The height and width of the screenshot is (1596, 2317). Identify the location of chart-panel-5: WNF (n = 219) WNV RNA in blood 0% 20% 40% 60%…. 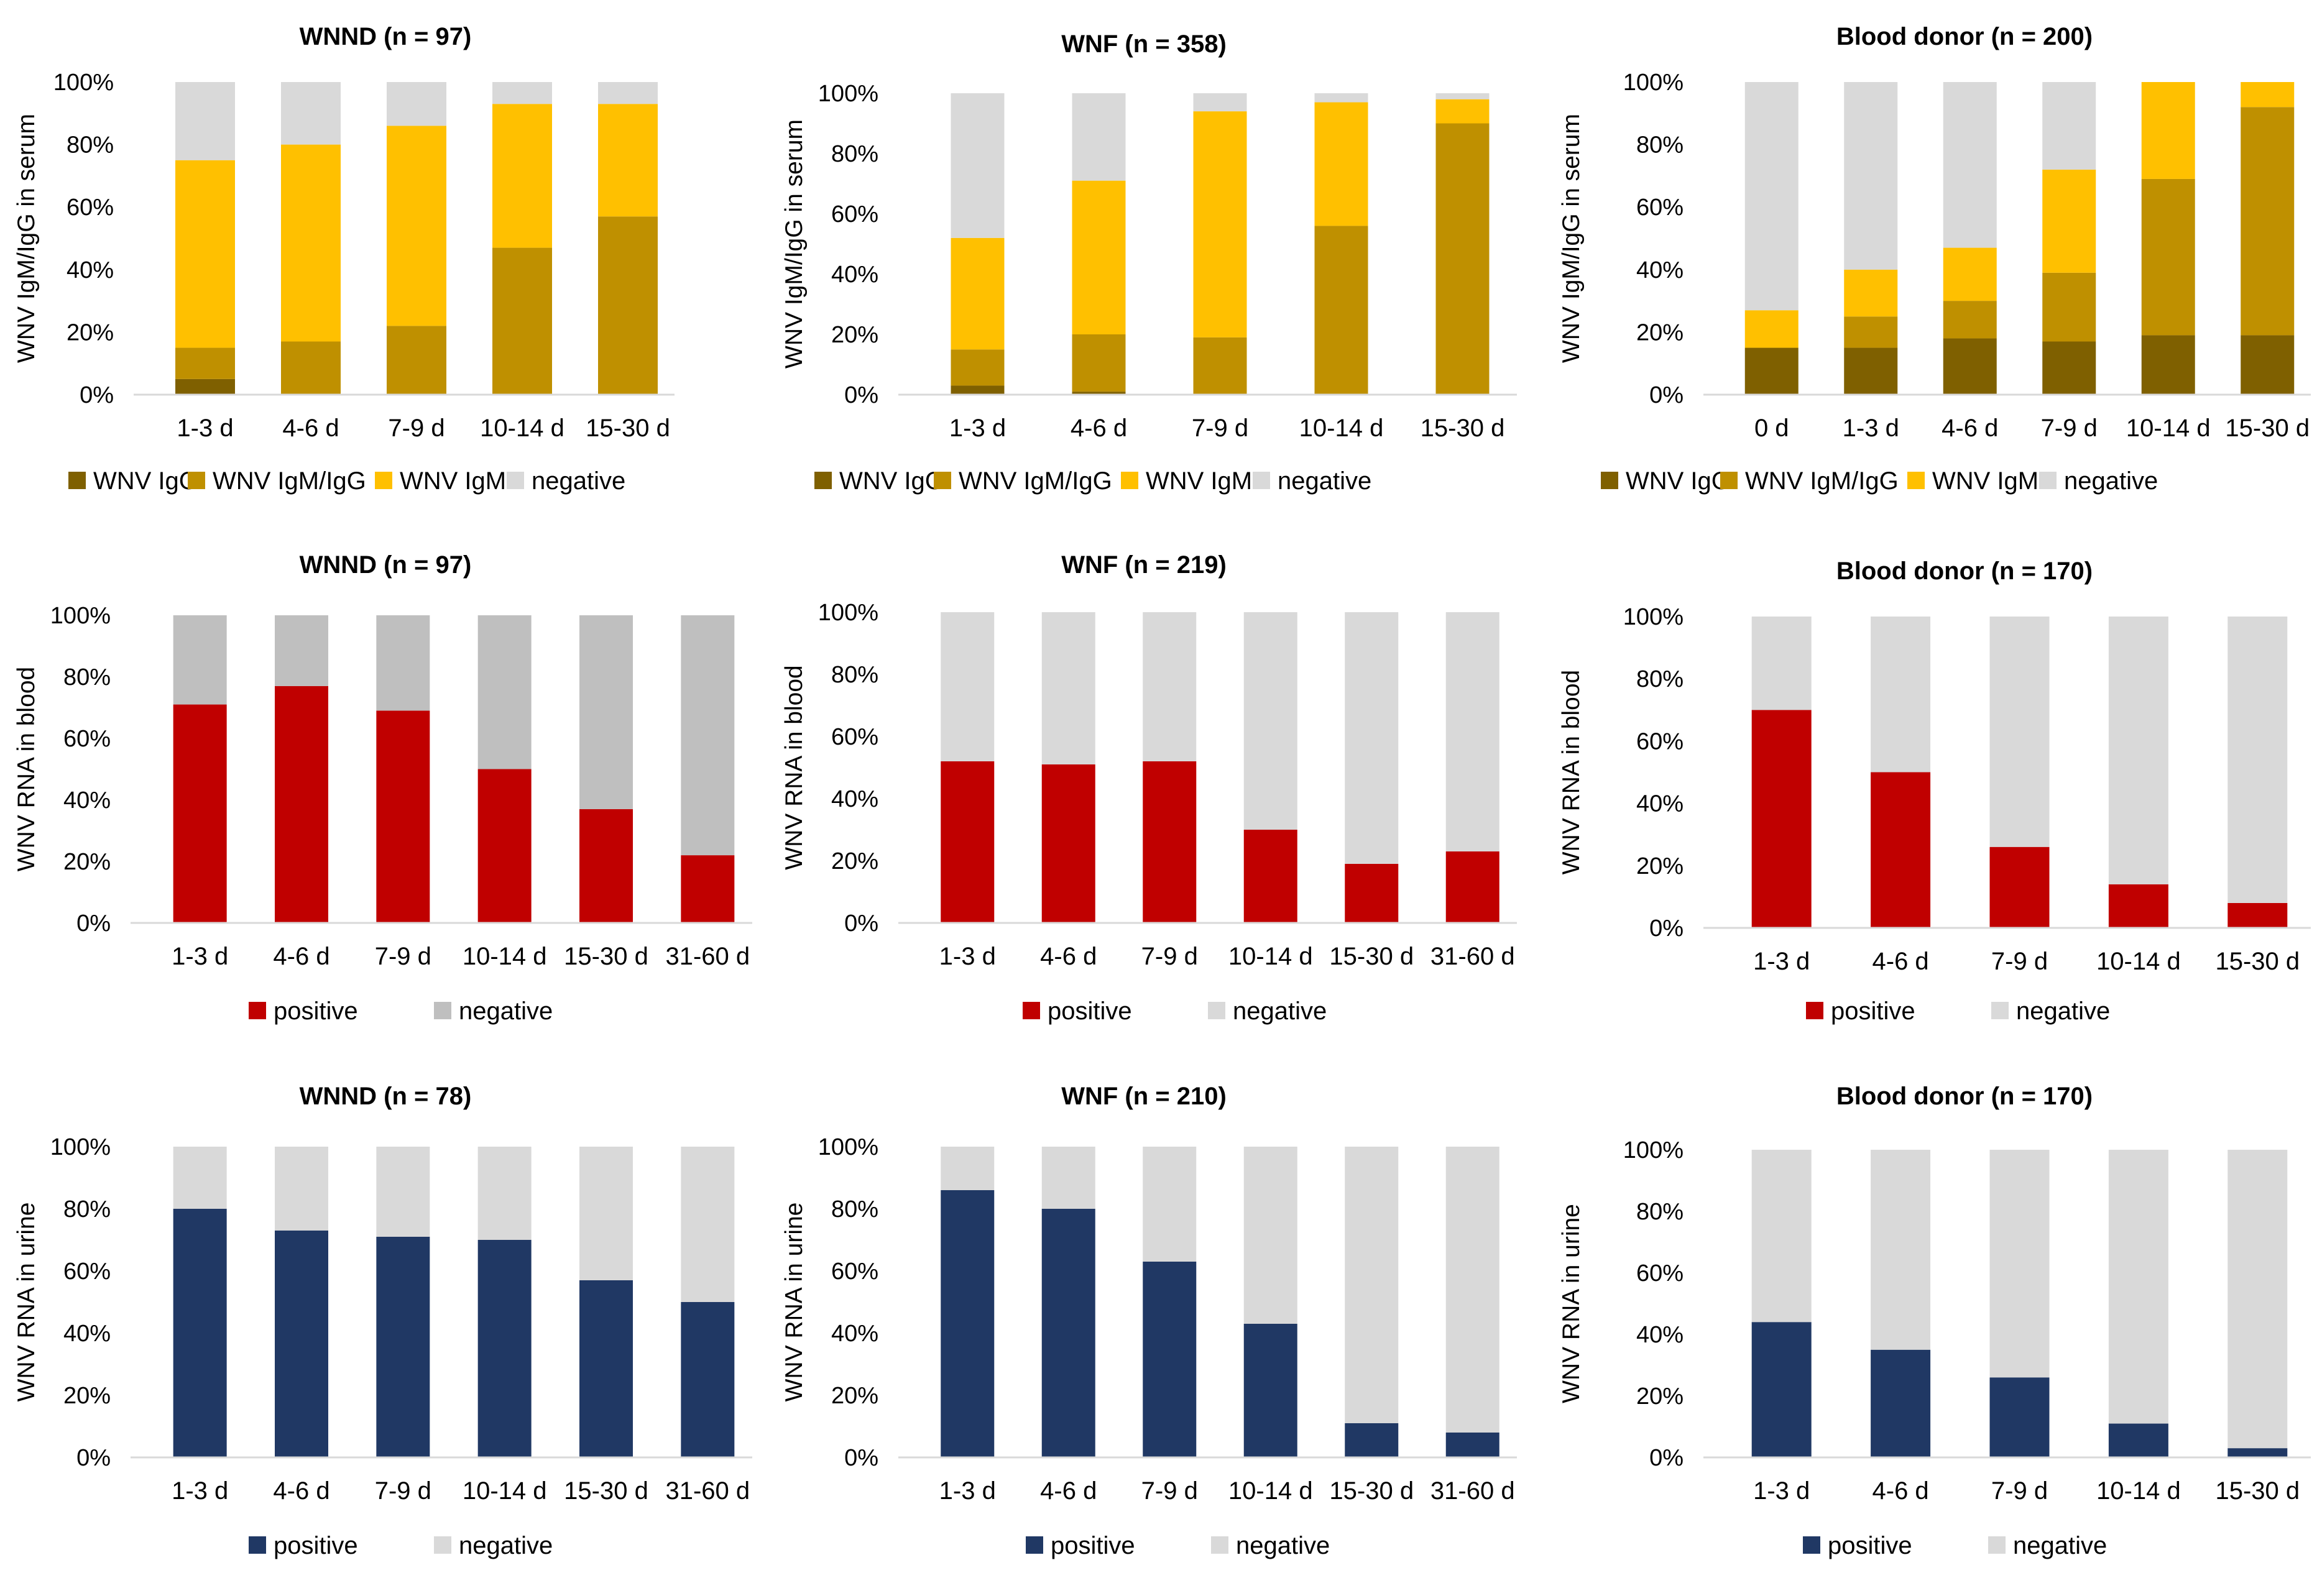
(1149, 788).